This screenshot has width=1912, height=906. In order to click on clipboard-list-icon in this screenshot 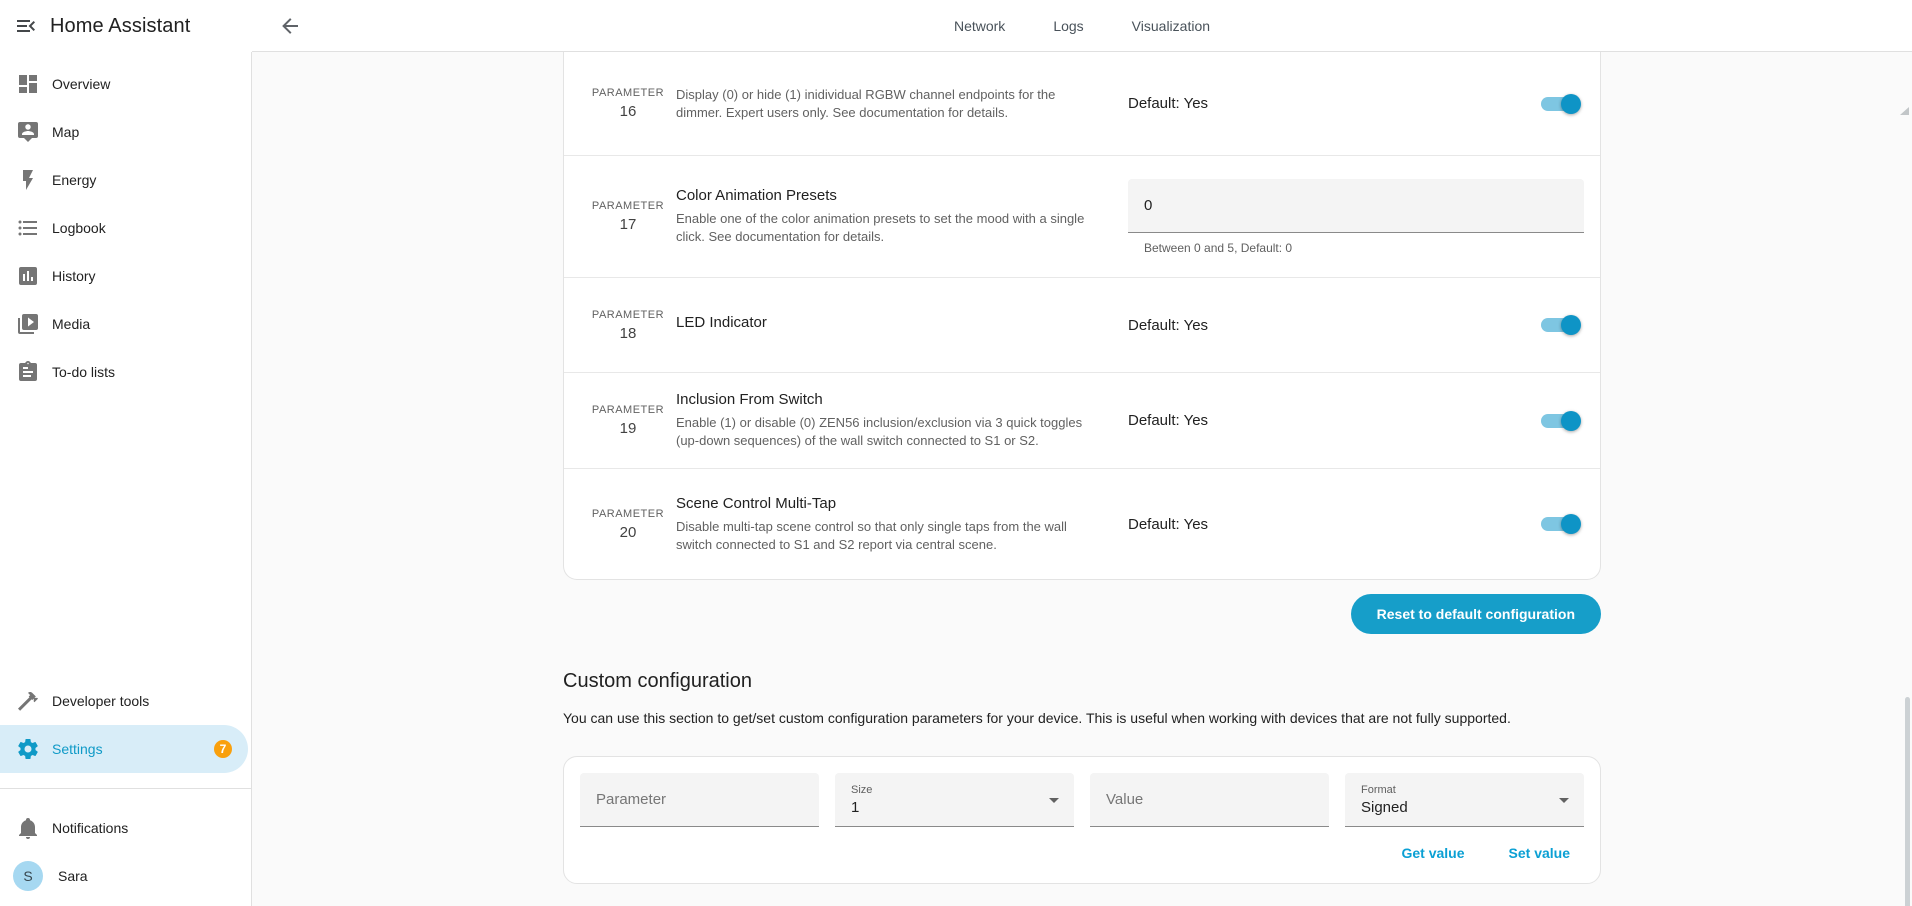, I will do `click(28, 372)`.